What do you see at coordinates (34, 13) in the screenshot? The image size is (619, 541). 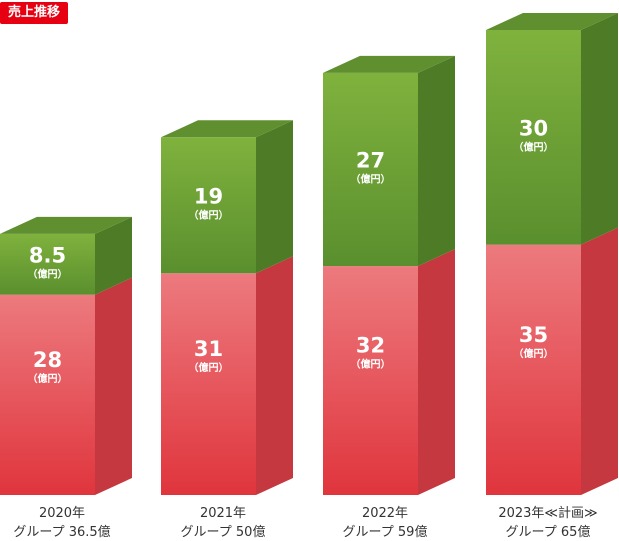 I see `chart-title-badge: 売上推移` at bounding box center [34, 13].